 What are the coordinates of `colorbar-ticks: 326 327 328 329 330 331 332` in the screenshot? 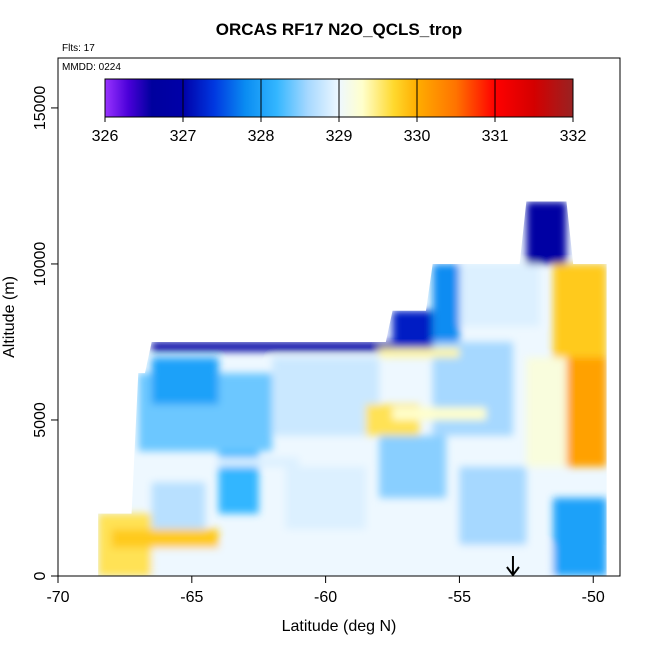 It's located at (339, 112).